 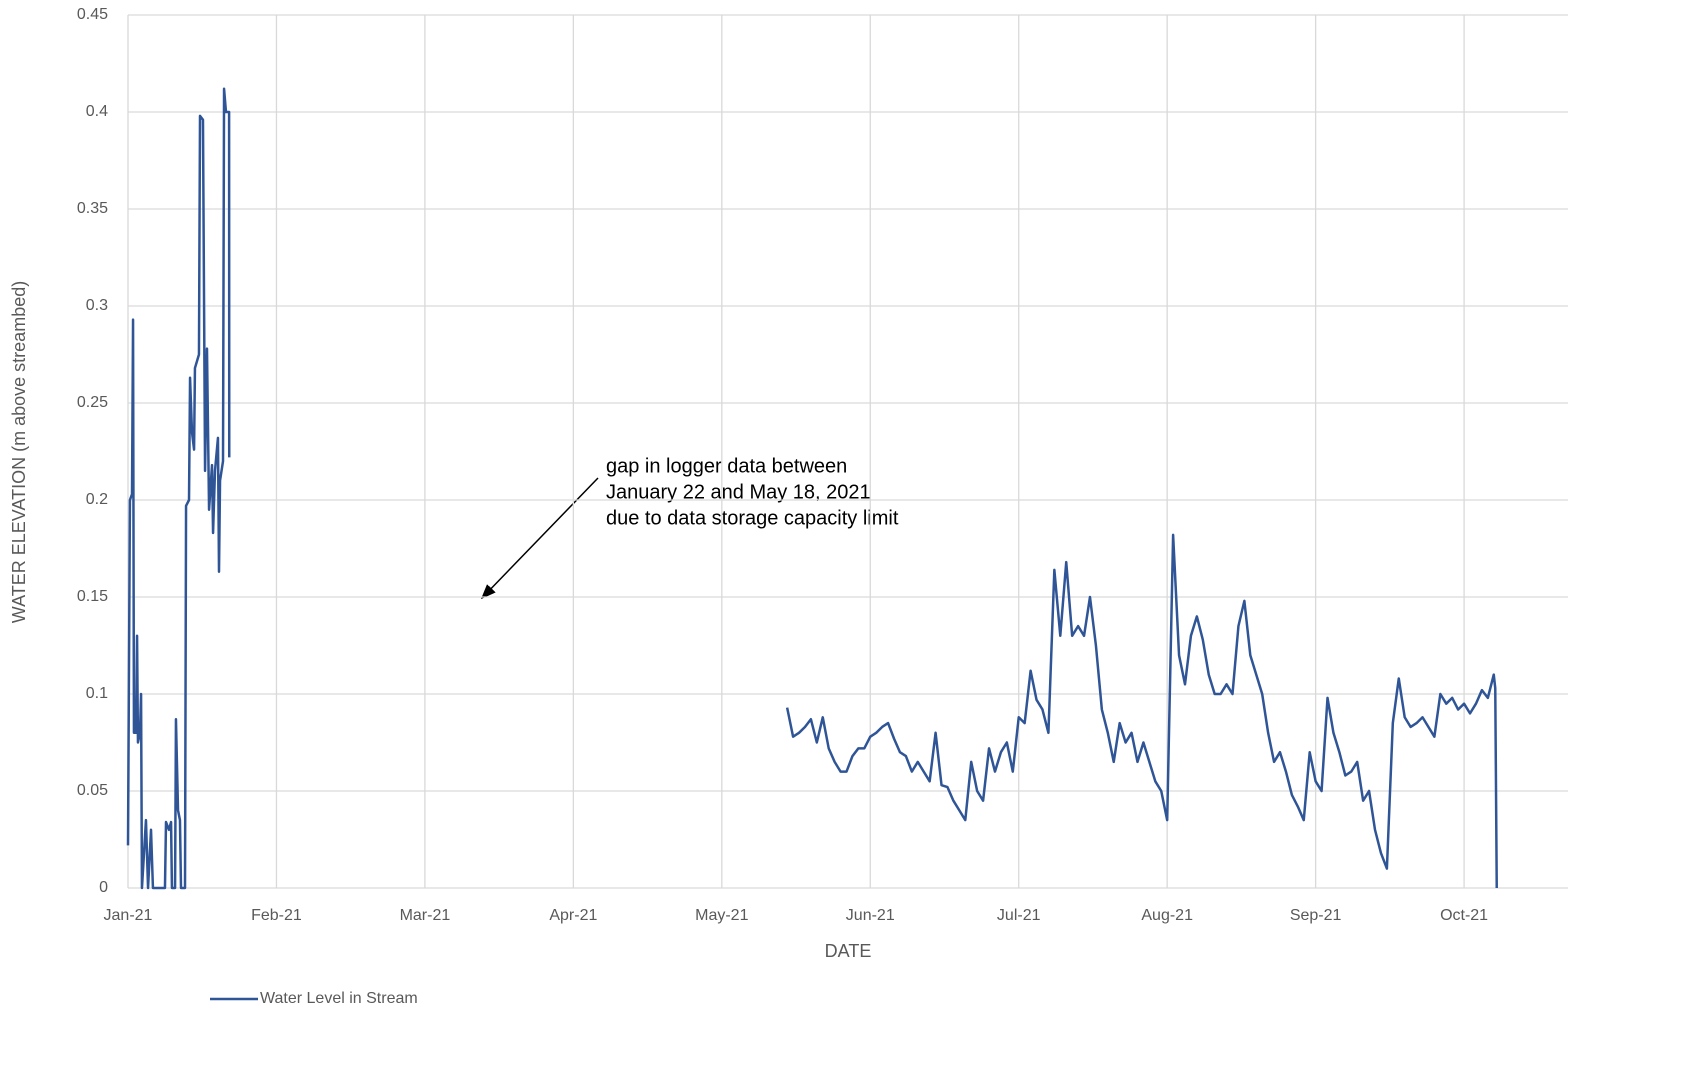 What do you see at coordinates (339, 998) in the screenshot?
I see `legend-label: Water Level in Stream` at bounding box center [339, 998].